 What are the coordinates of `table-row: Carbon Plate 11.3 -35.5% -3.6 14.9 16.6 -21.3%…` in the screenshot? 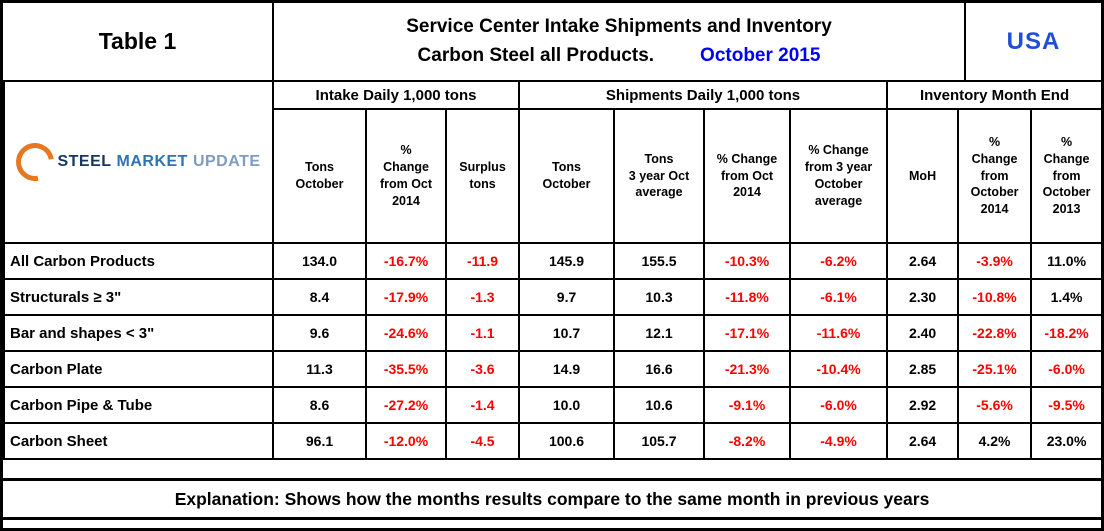 It's located at (552, 369).